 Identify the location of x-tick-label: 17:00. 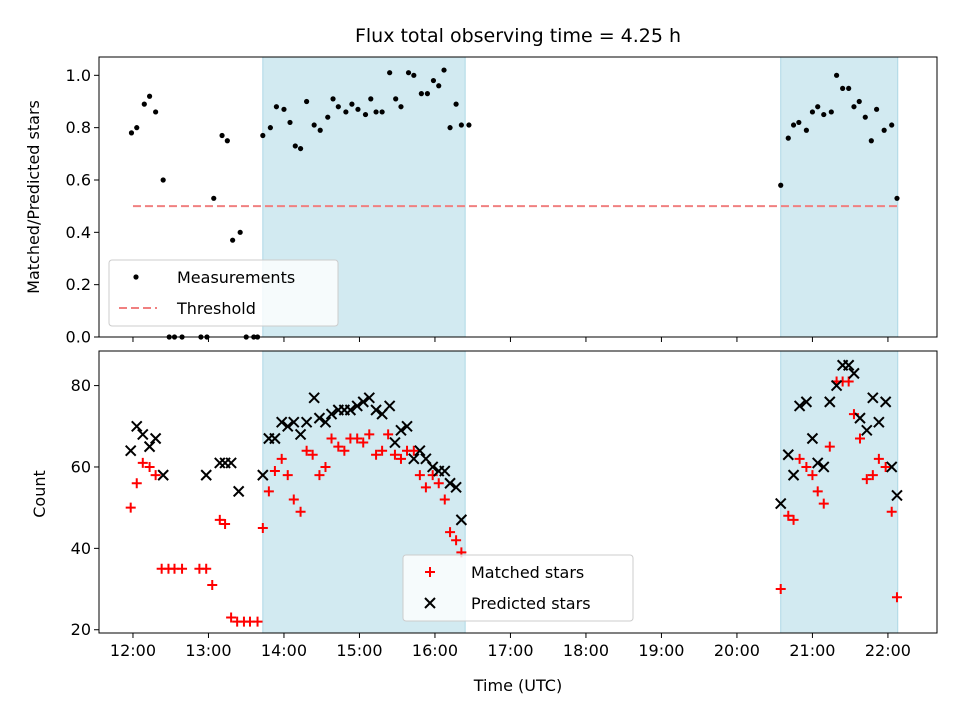
(510, 650).